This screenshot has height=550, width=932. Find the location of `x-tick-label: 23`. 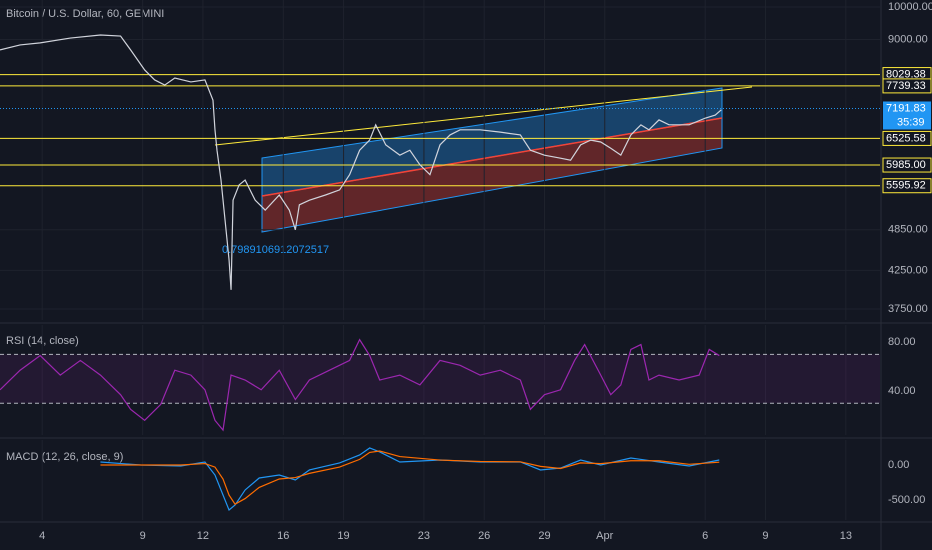

x-tick-label: 23 is located at coordinates (424, 536).